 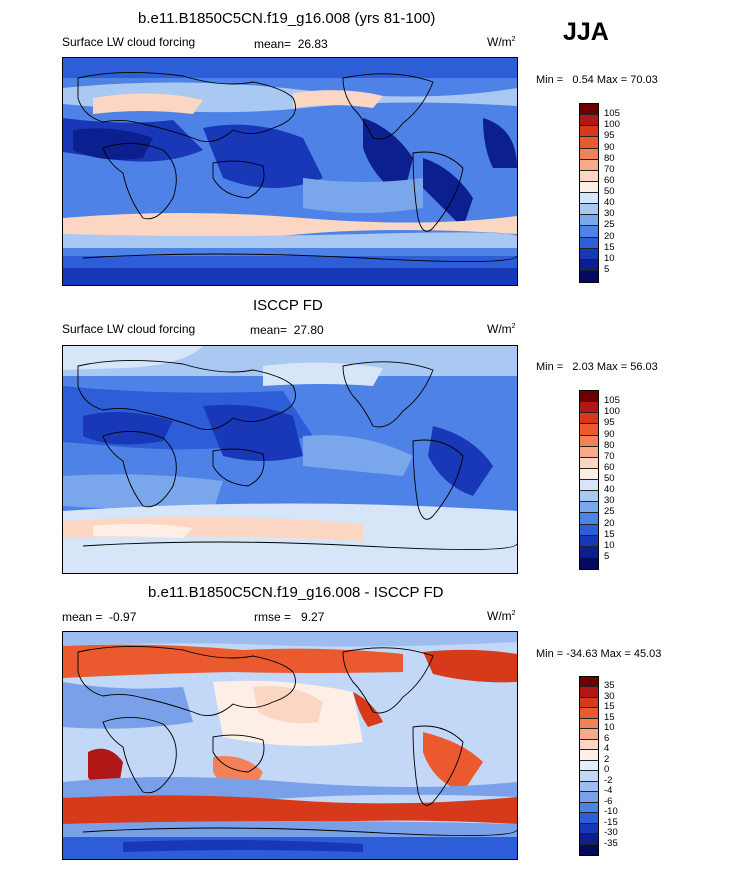 I want to click on colorbar-tick-label: -10, so click(x=611, y=812).